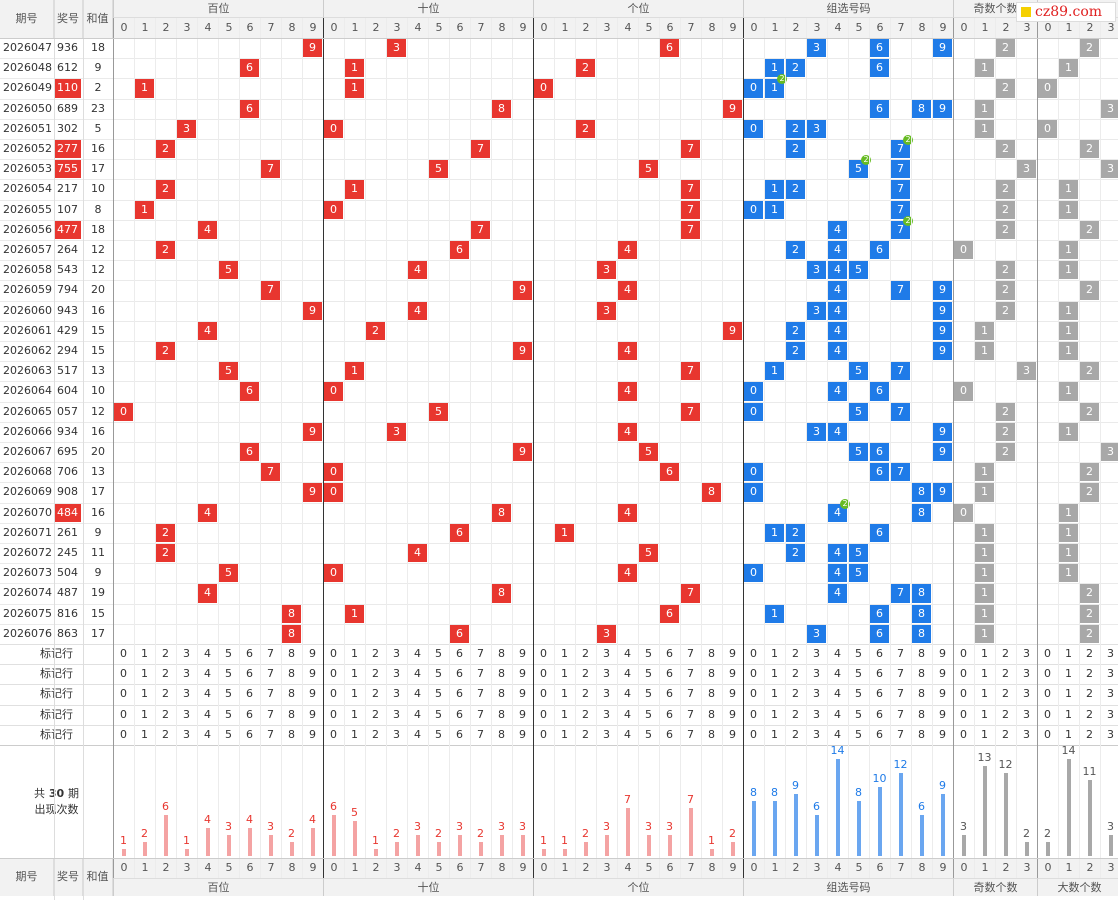 Image resolution: width=1118 pixels, height=900 pixels. I want to click on marker-digit-t: 1, so click(354, 674).